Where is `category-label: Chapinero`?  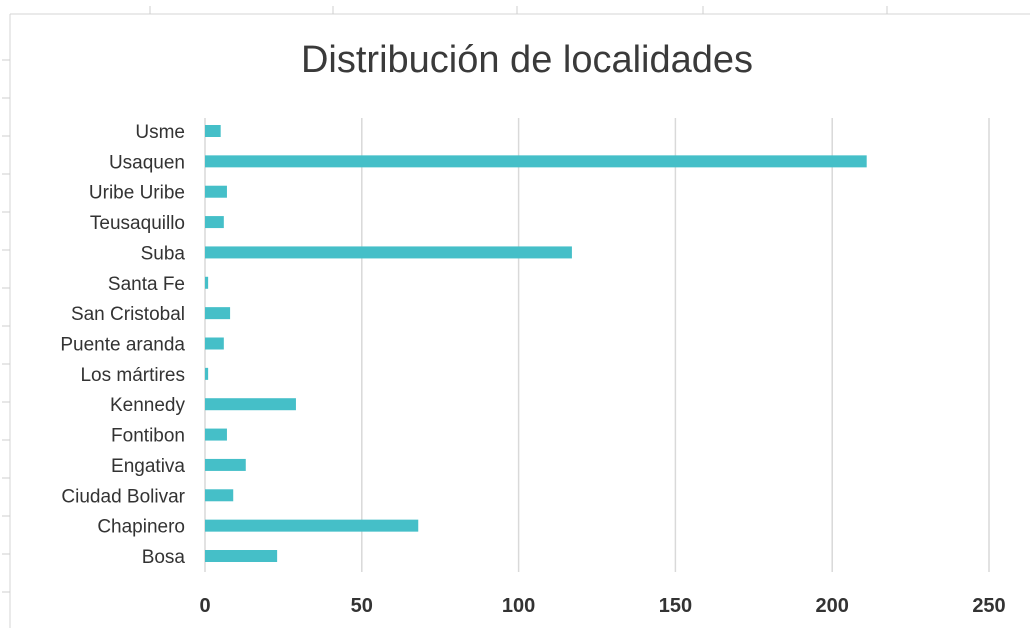 category-label: Chapinero is located at coordinates (141, 527).